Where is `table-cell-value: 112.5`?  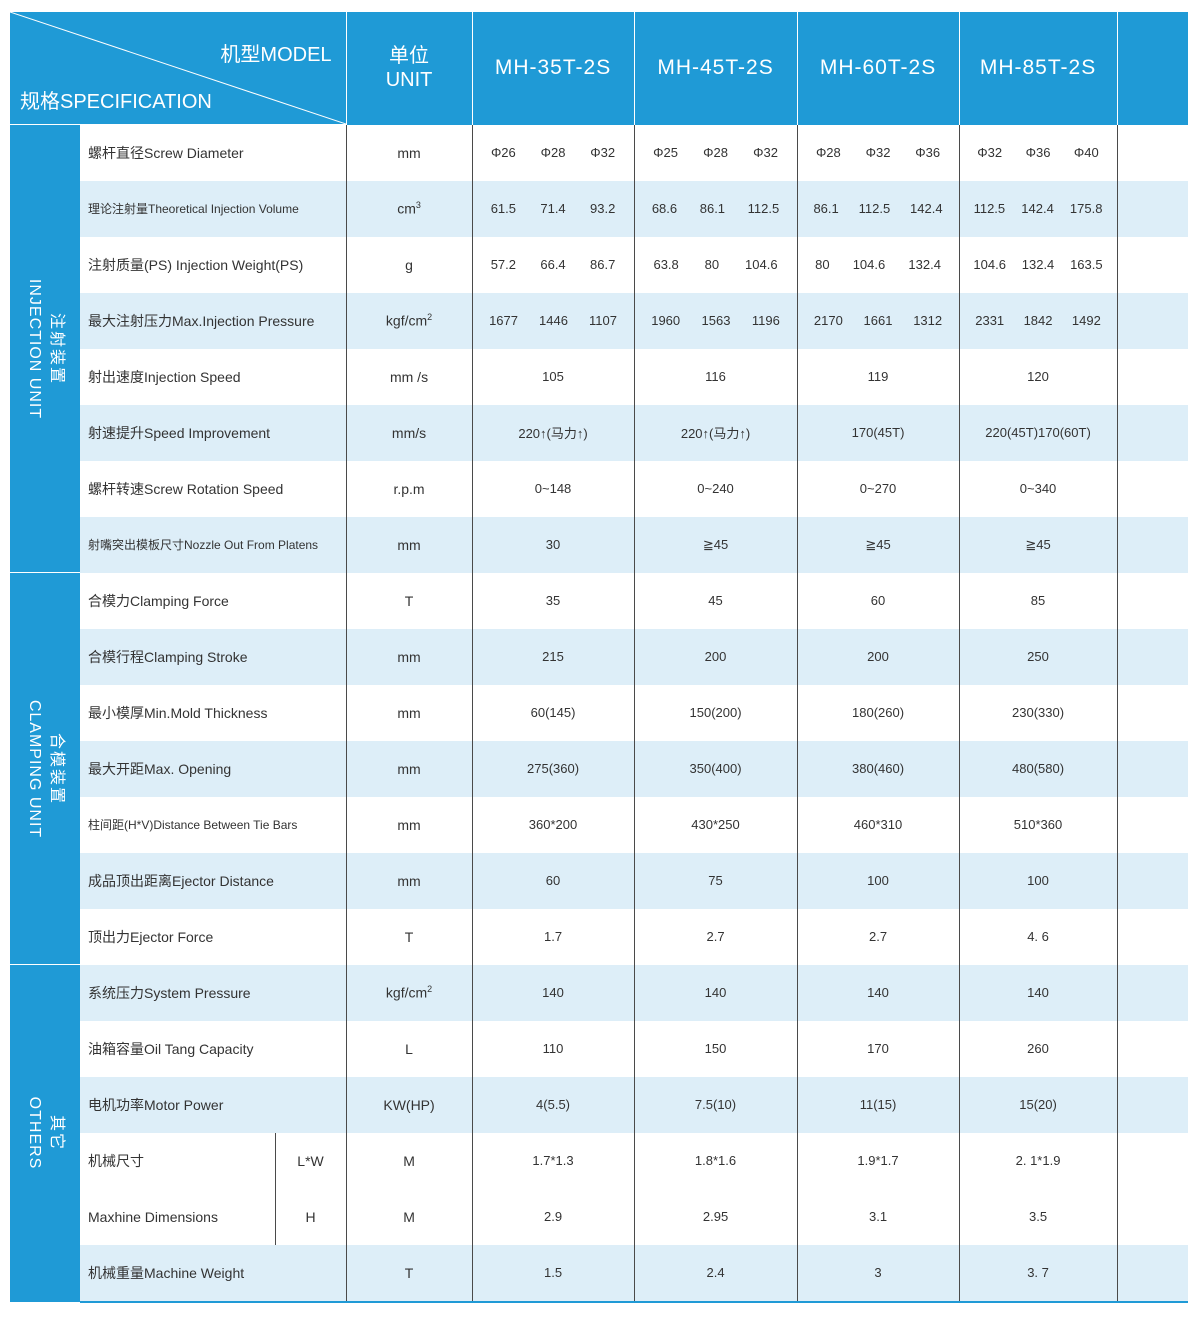
table-cell-value: 112.5 is located at coordinates (763, 208).